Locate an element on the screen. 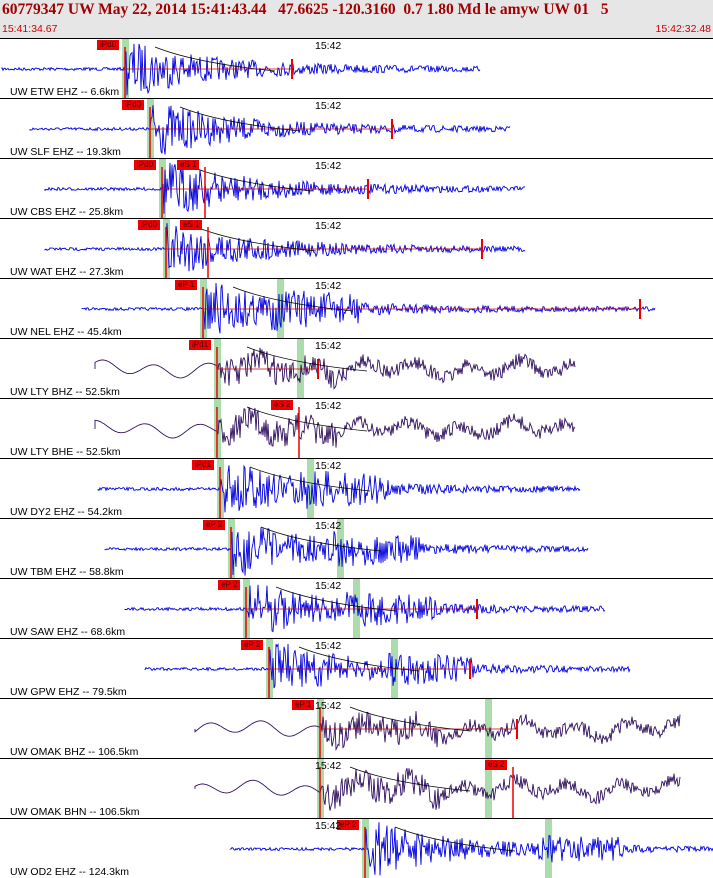 This screenshot has height=878, width=713. station-label: UW LTY BHE -- 52.5km is located at coordinates (65, 452).